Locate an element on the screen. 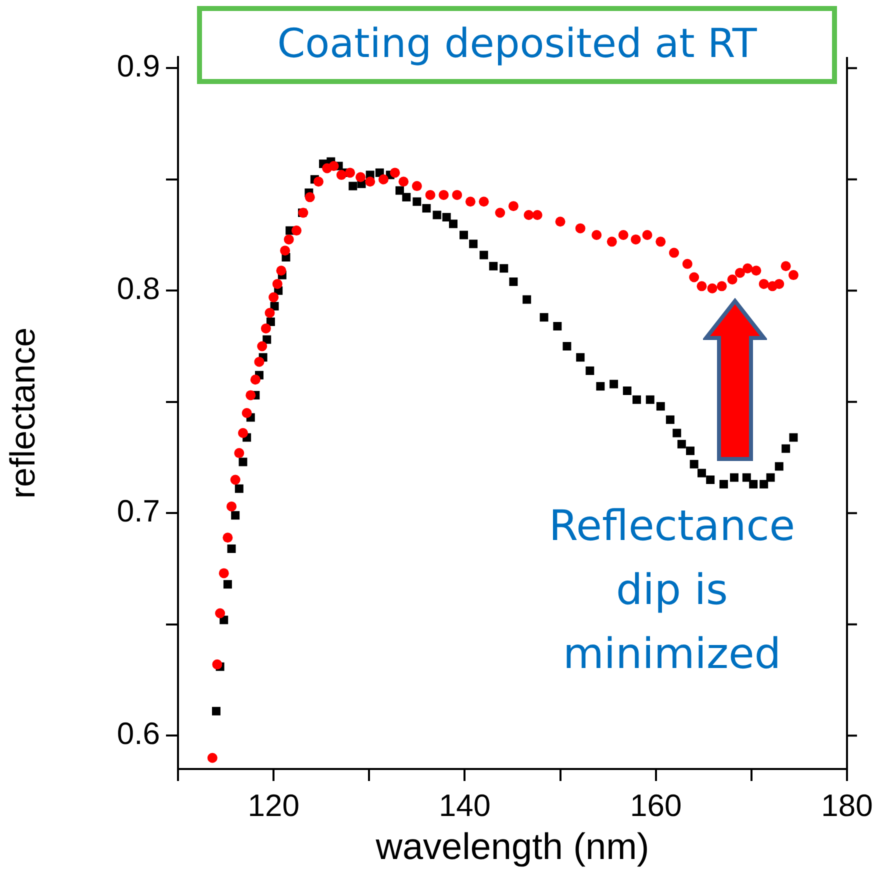 This screenshot has height=875, width=893. y-tick-label: 0.8 is located at coordinates (138, 288).